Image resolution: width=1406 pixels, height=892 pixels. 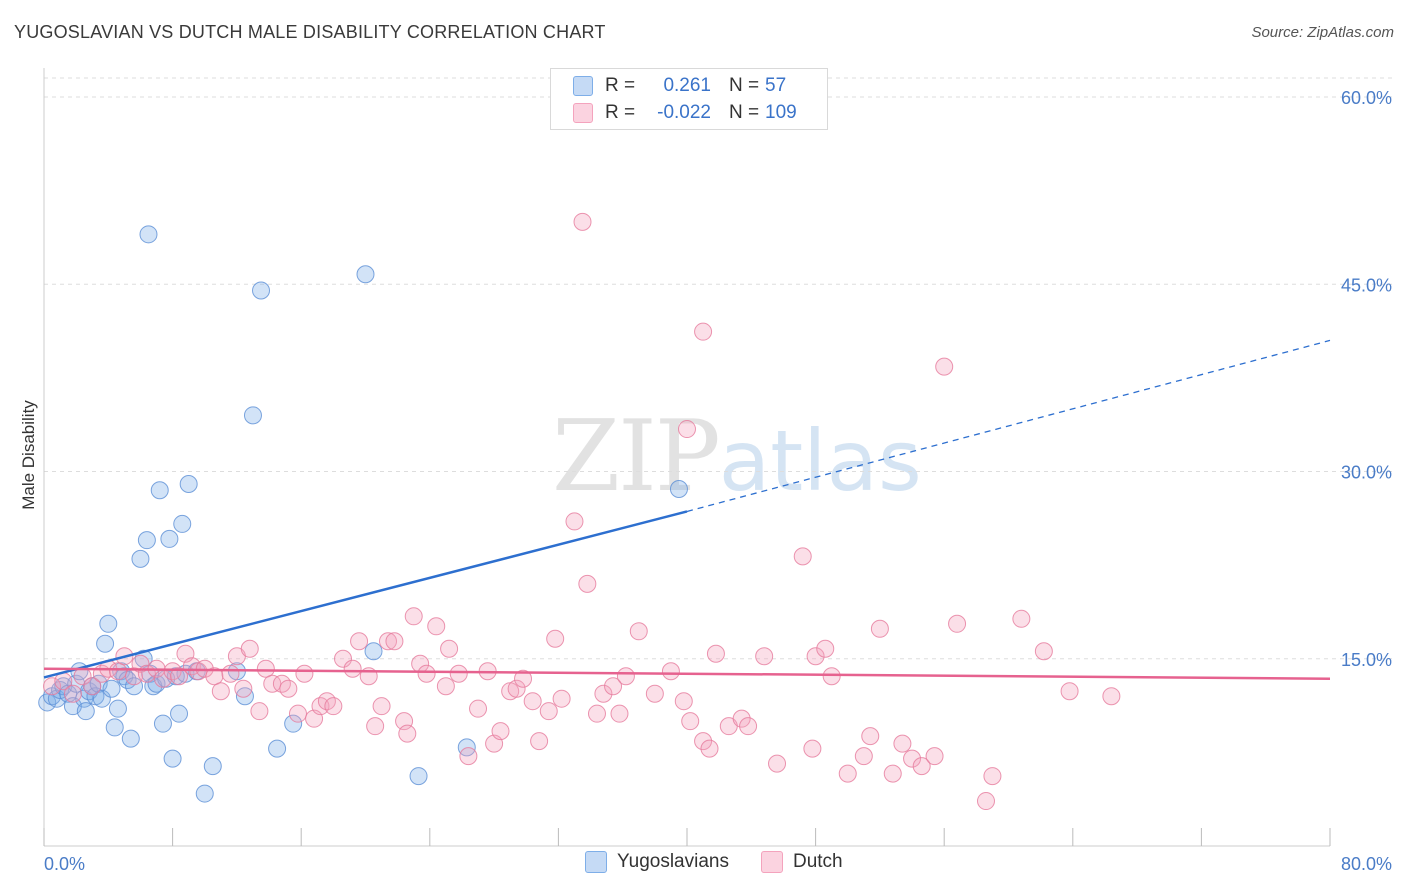 I want to click on legend-row-yugoslavians: R = 0.261 N = 57, so click(x=689, y=86).